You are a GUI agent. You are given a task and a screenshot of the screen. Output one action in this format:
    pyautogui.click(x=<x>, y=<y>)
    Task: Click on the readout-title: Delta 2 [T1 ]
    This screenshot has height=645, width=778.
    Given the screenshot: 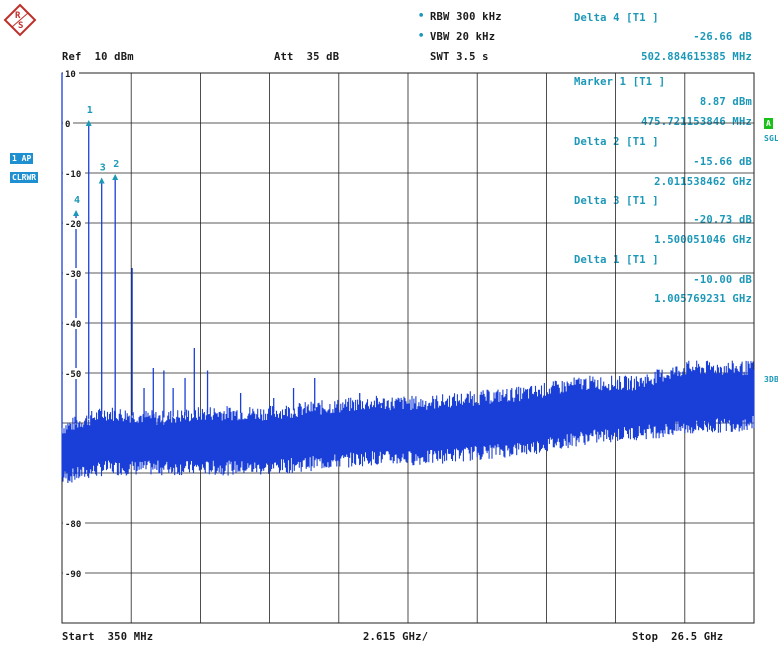 What is the action you would take?
    pyautogui.click(x=616, y=142)
    